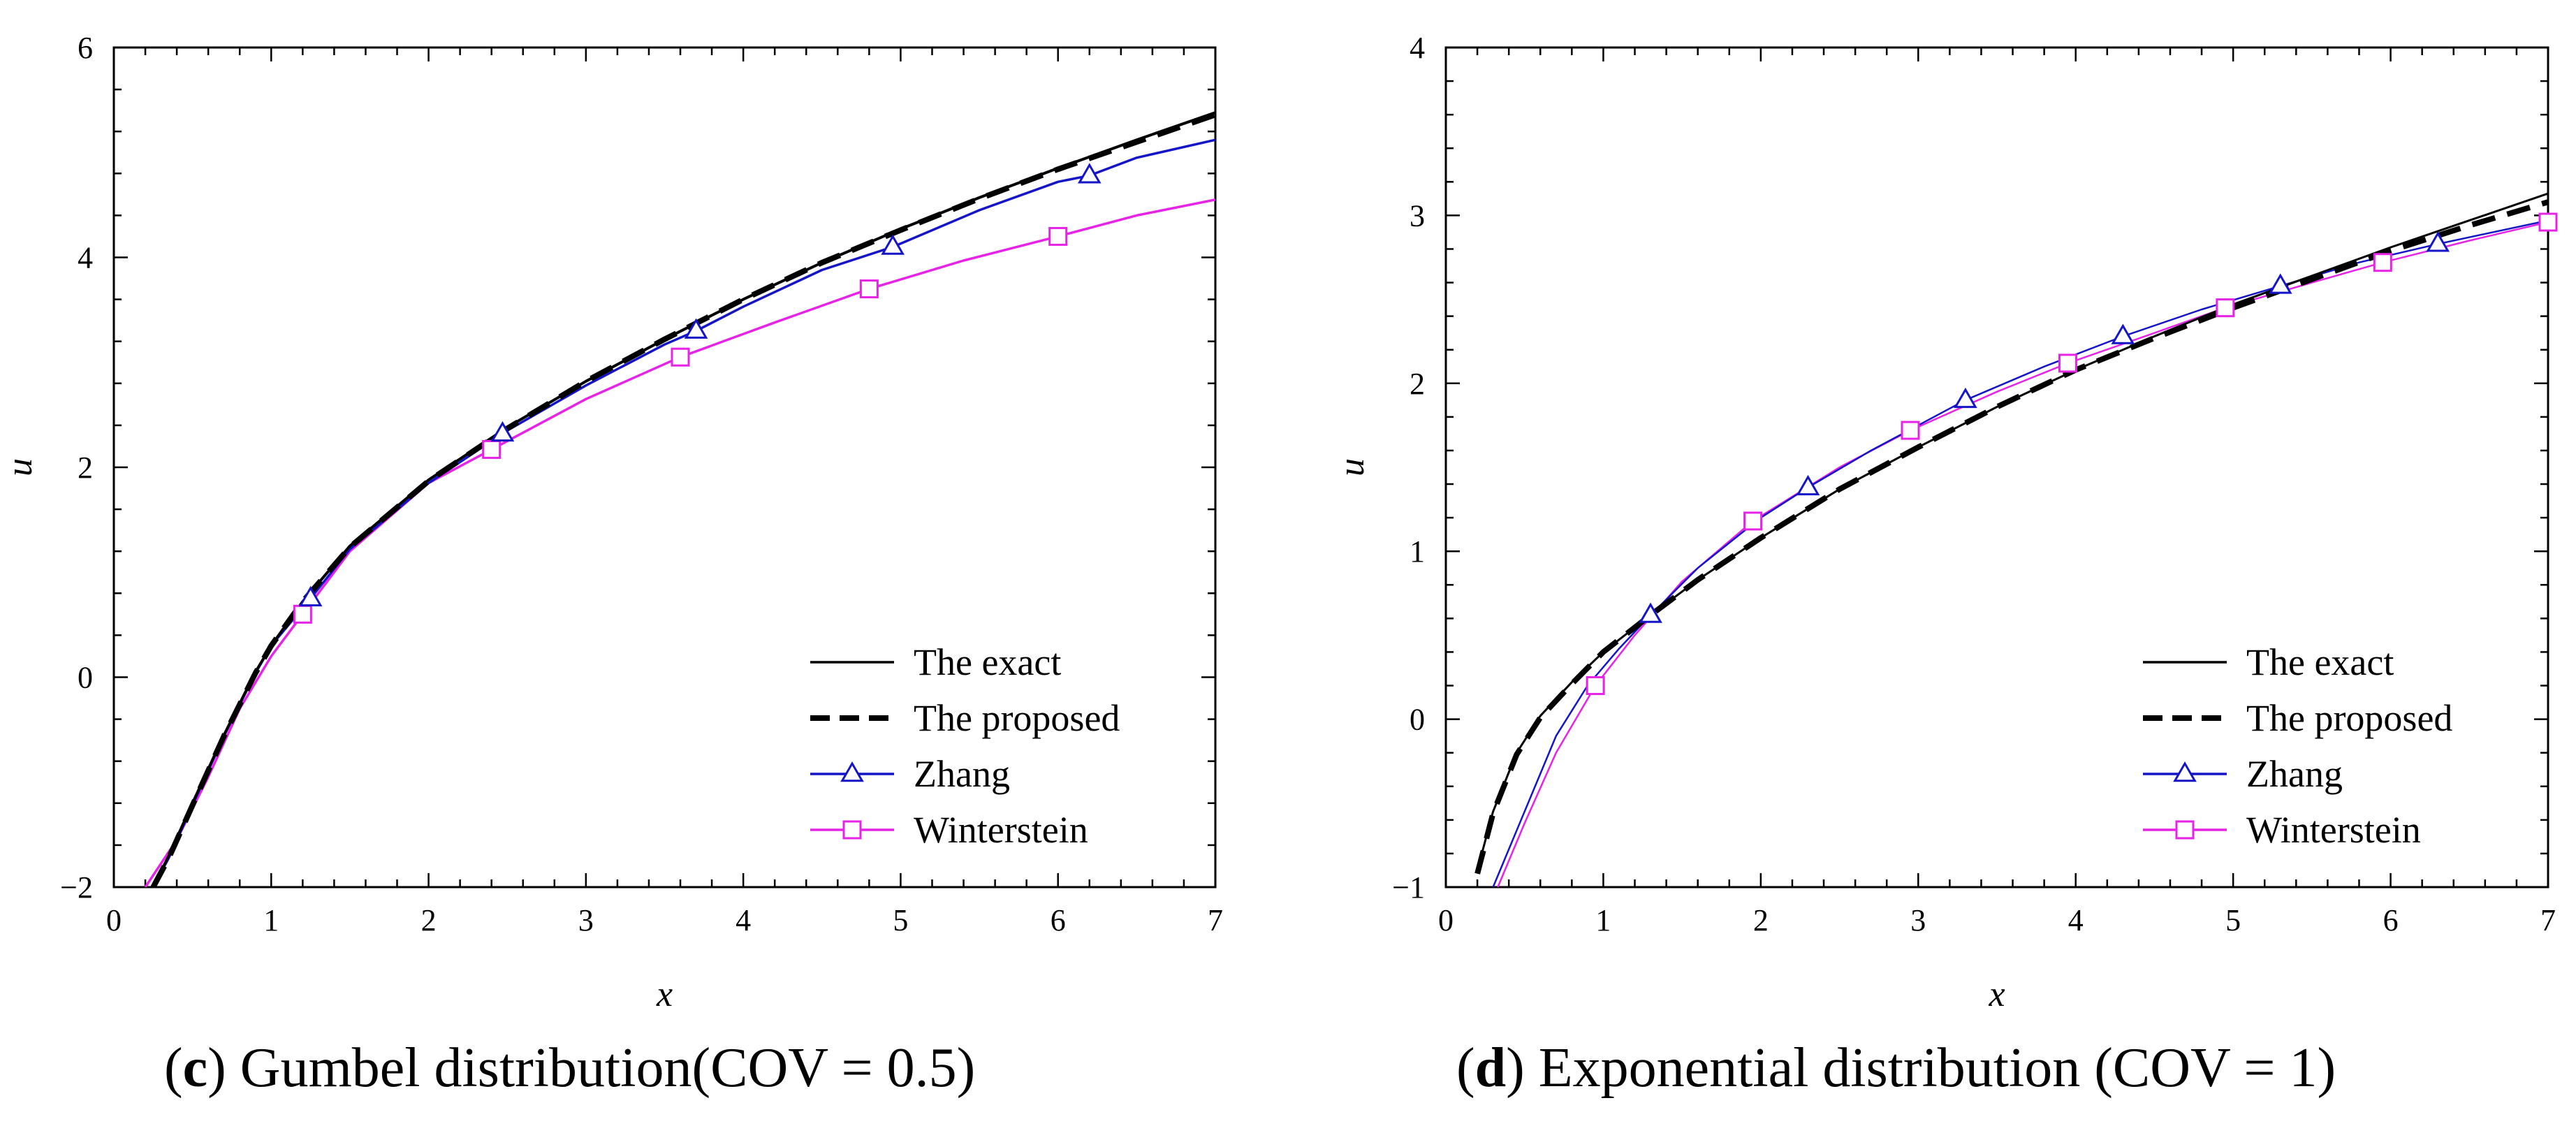 The height and width of the screenshot is (1126, 2576). I want to click on caption-d-letter: d, so click(1491, 1068).